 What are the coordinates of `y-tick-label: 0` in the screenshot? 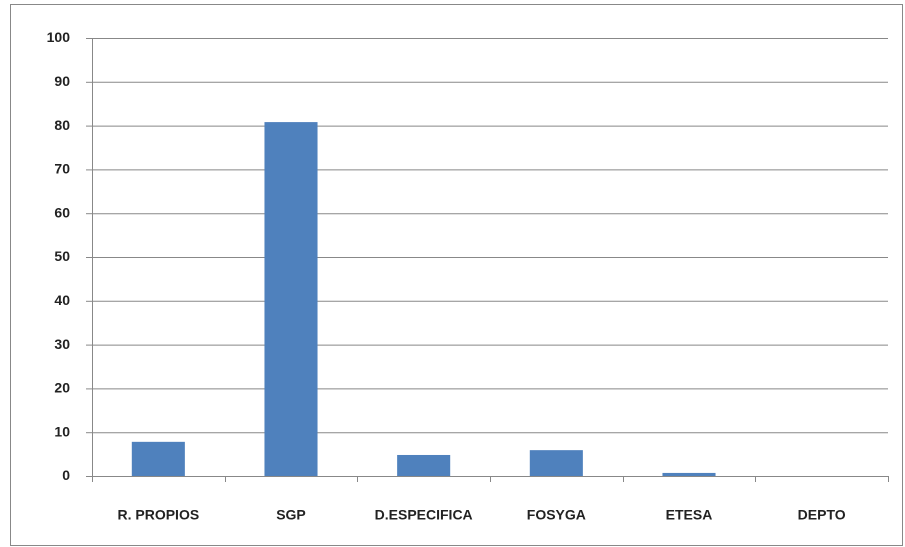 It's located at (66, 475).